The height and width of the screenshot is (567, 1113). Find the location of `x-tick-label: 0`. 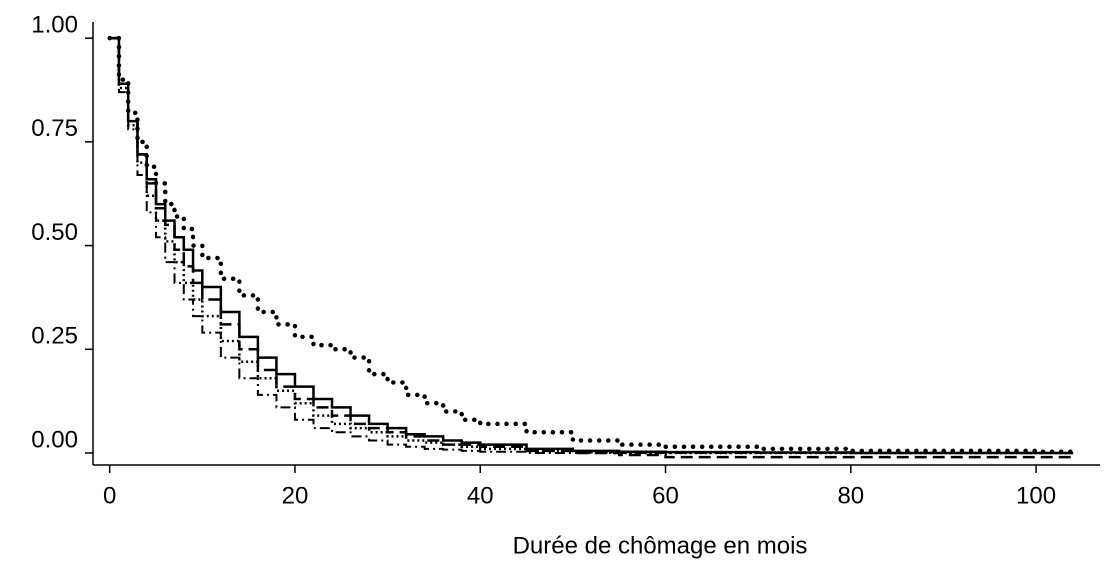

x-tick-label: 0 is located at coordinates (109, 495).